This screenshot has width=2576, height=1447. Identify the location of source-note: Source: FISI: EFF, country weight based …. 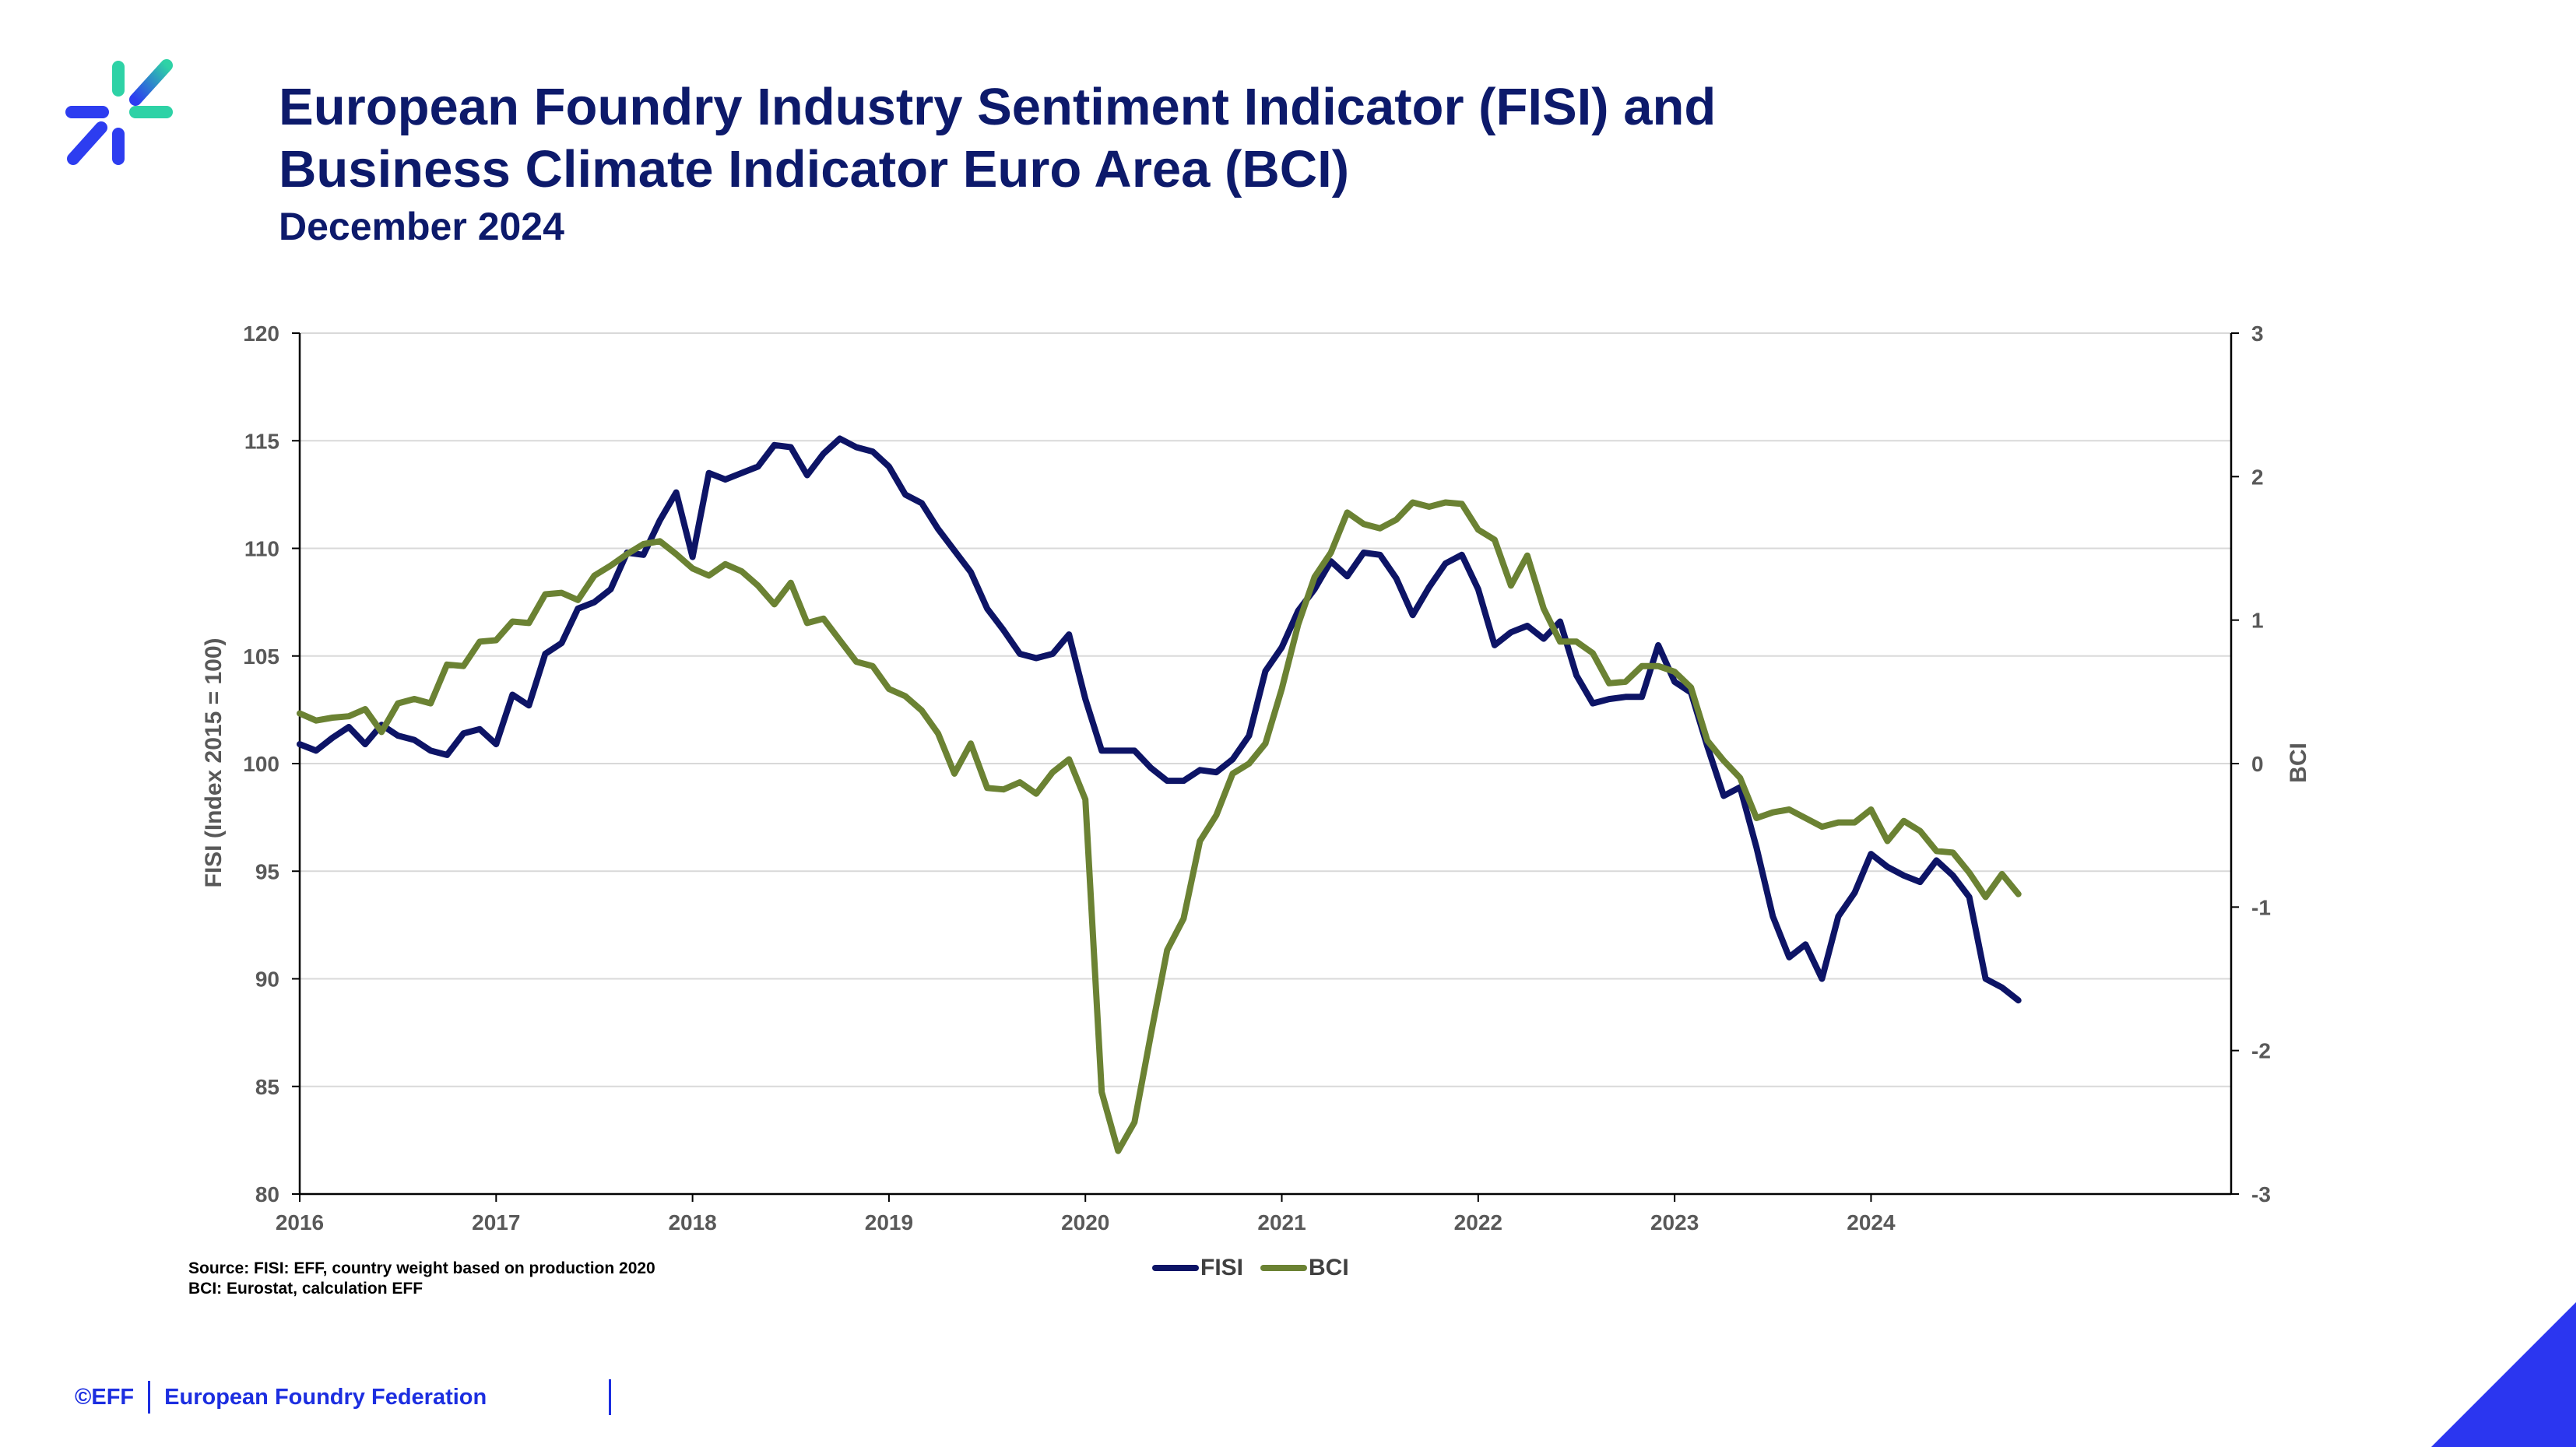
(421, 1279).